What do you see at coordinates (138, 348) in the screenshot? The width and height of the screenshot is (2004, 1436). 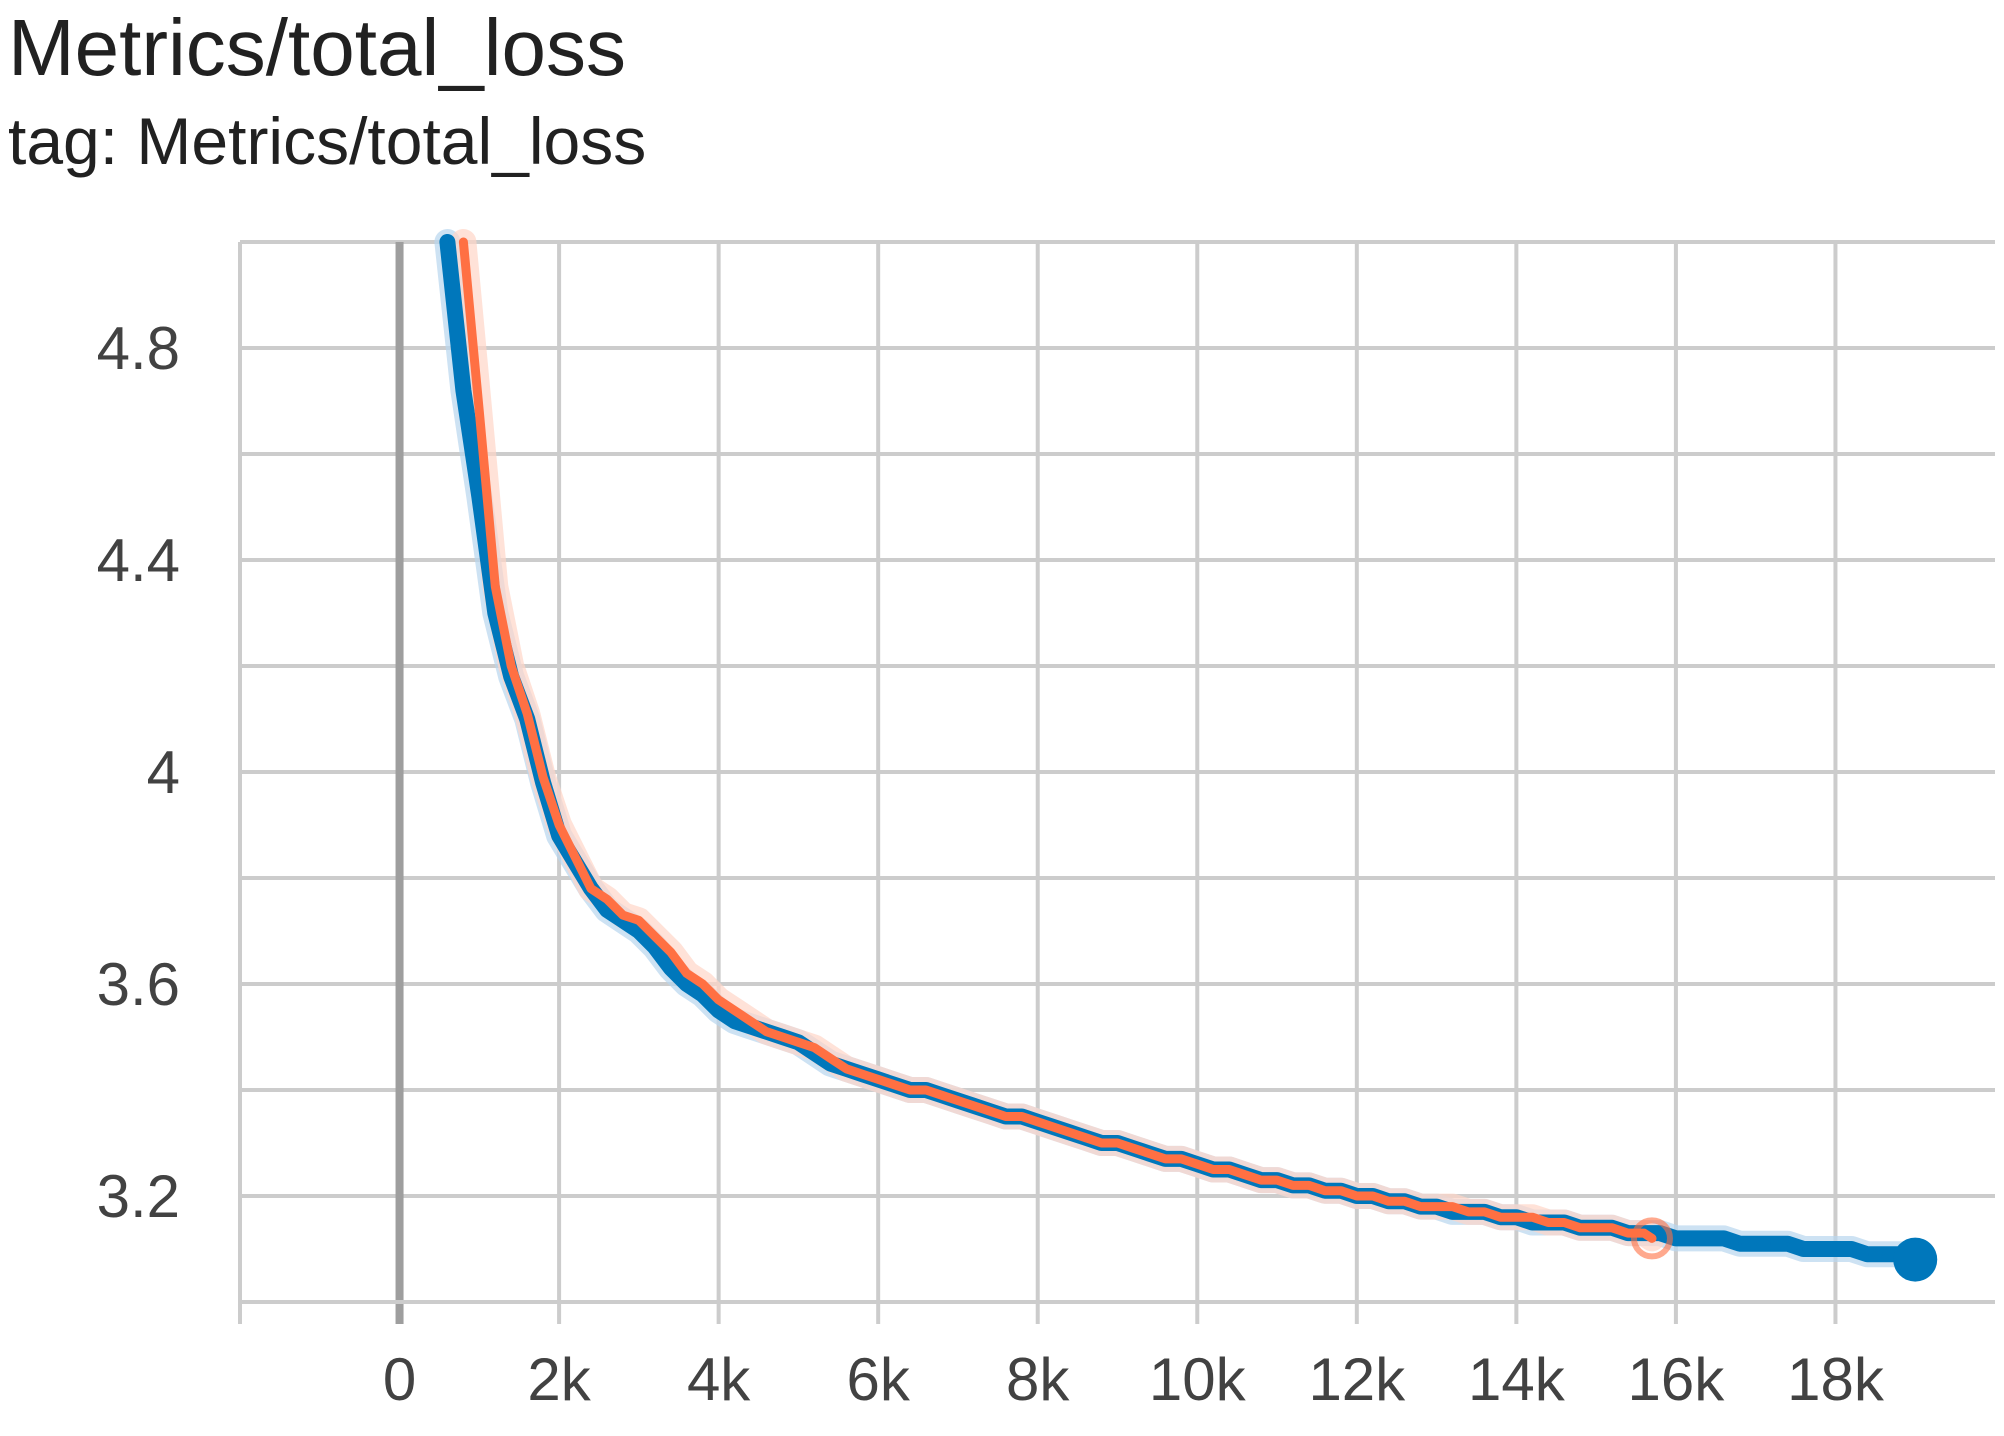 I see `y-tick-label: 4.8` at bounding box center [138, 348].